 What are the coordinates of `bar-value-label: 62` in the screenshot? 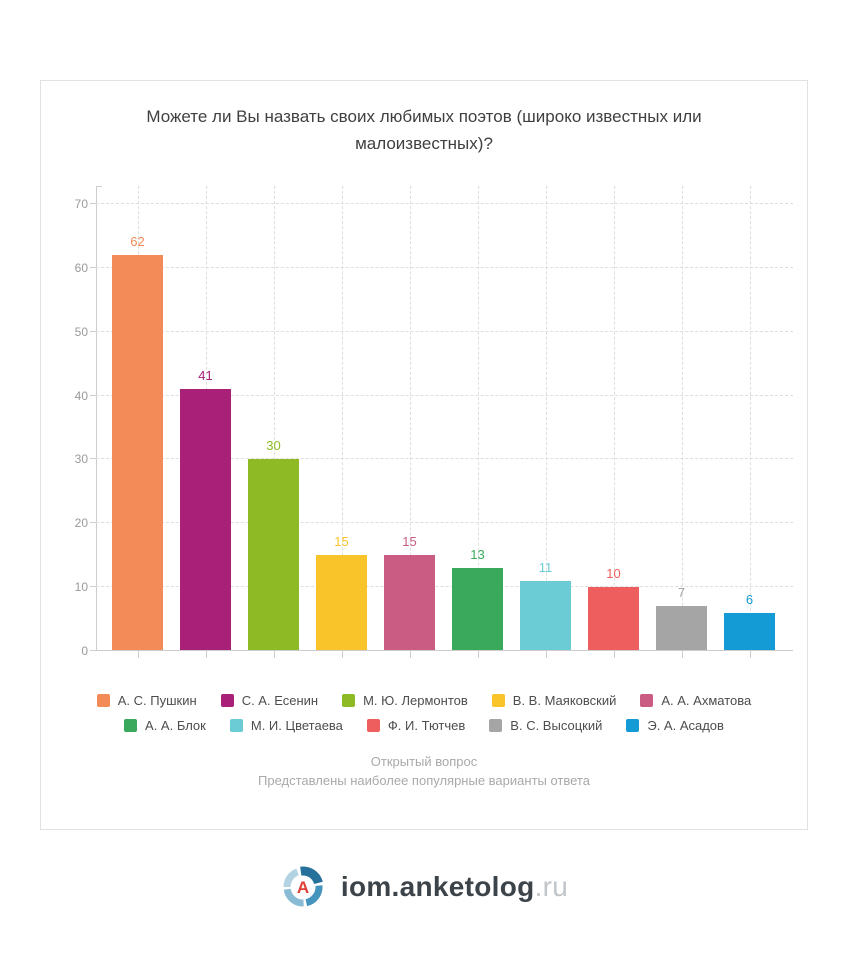 It's located at (137, 242).